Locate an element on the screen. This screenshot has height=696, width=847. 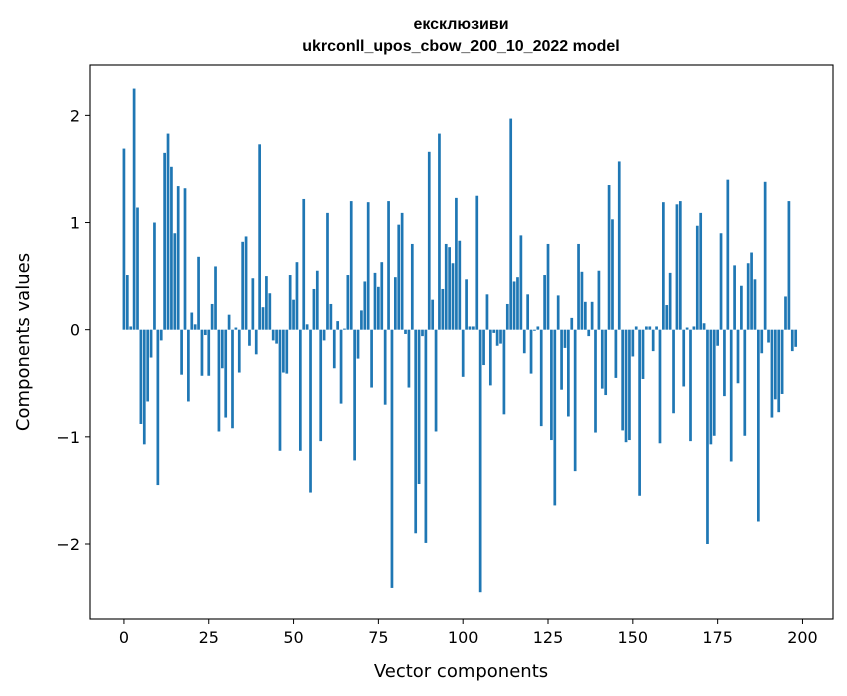
x-tick-label: 150 is located at coordinates (633, 637).